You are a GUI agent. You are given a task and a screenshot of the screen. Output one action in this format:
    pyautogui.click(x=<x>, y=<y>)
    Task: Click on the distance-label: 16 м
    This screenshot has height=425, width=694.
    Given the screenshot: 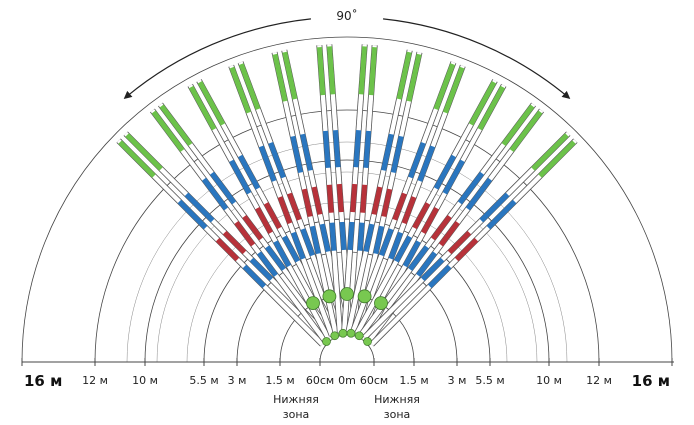 What is the action you would take?
    pyautogui.click(x=651, y=381)
    